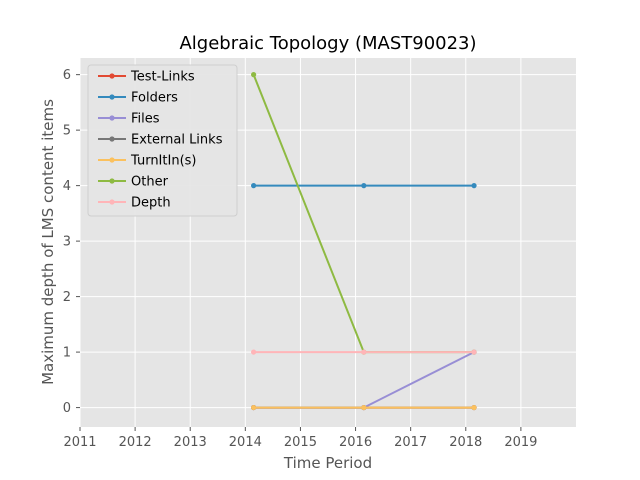 The width and height of the screenshot is (640, 480). What do you see at coordinates (67, 297) in the screenshot?
I see `y-tick-label: 2` at bounding box center [67, 297].